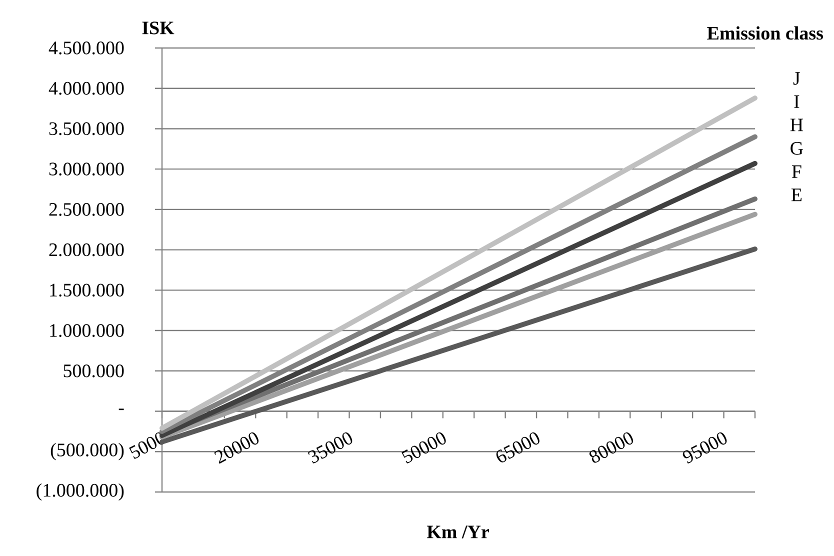 This screenshot has width=834, height=556. I want to click on text: G, so click(796, 148).